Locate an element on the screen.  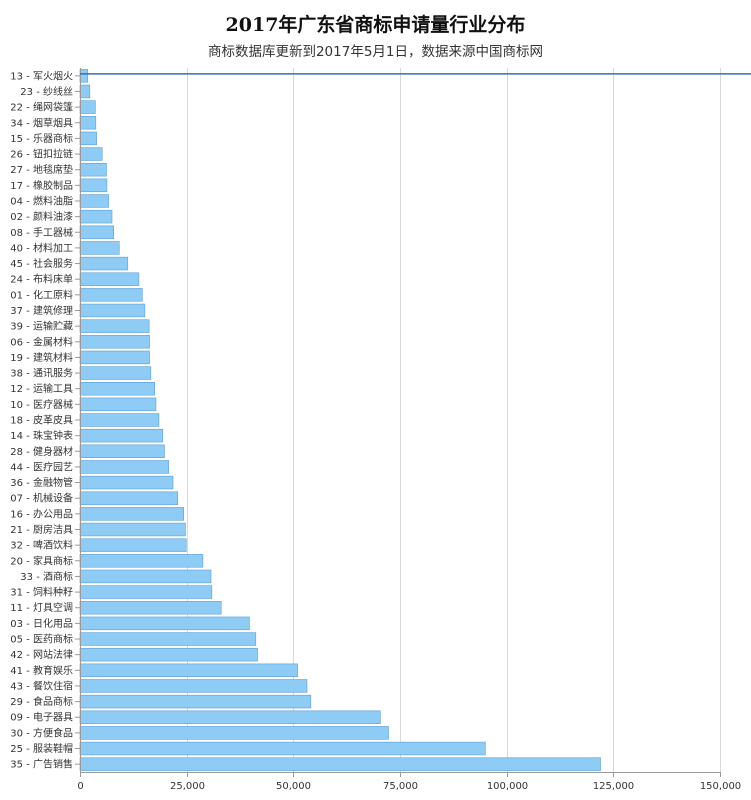
category-label: 07 - 机械设备 is located at coordinates (41, 498).